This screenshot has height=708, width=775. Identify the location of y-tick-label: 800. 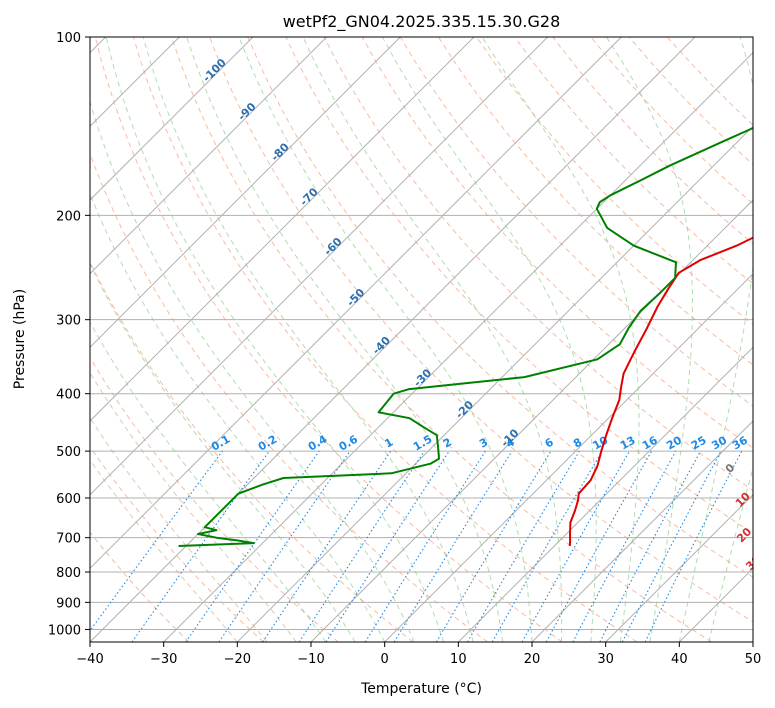
(68, 573).